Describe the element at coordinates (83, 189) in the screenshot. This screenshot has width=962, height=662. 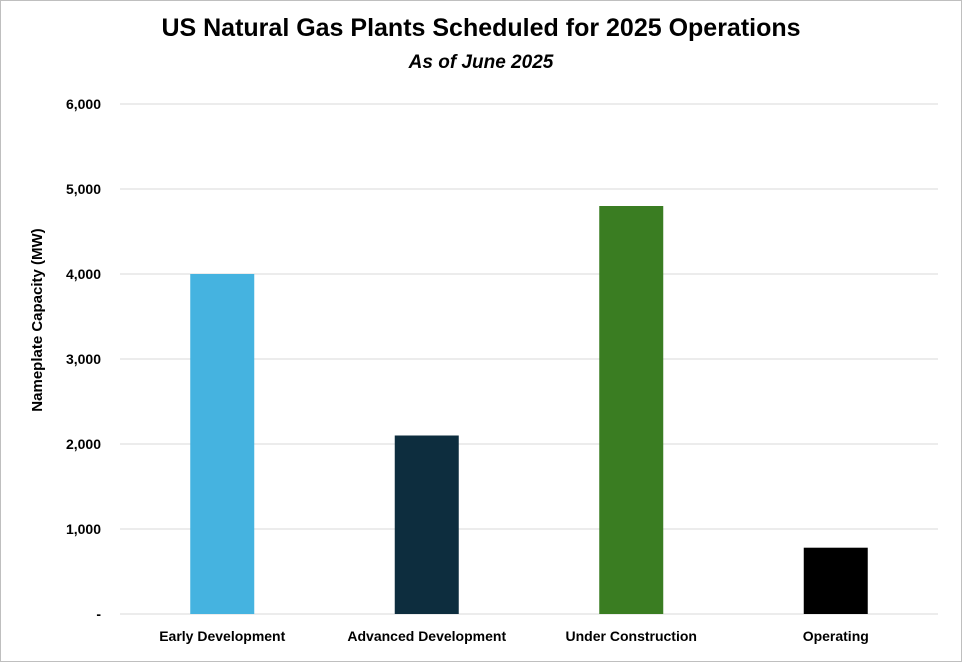
I see `y-tick-label: 5,000` at that location.